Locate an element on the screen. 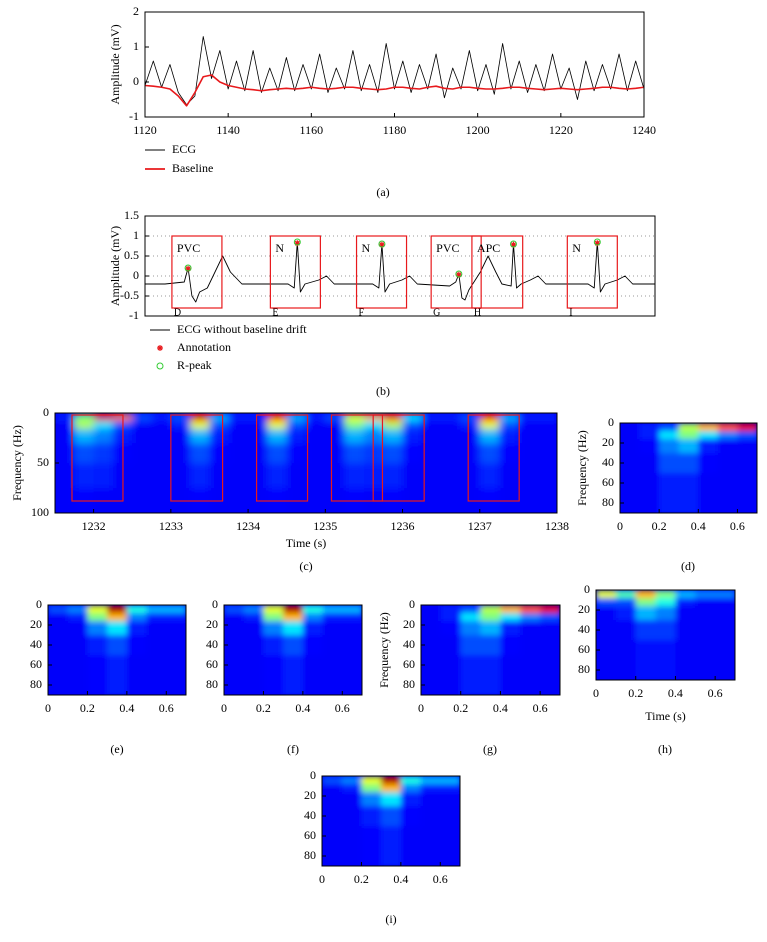 The width and height of the screenshot is (767, 942). segment-box is located at coordinates (197, 458).